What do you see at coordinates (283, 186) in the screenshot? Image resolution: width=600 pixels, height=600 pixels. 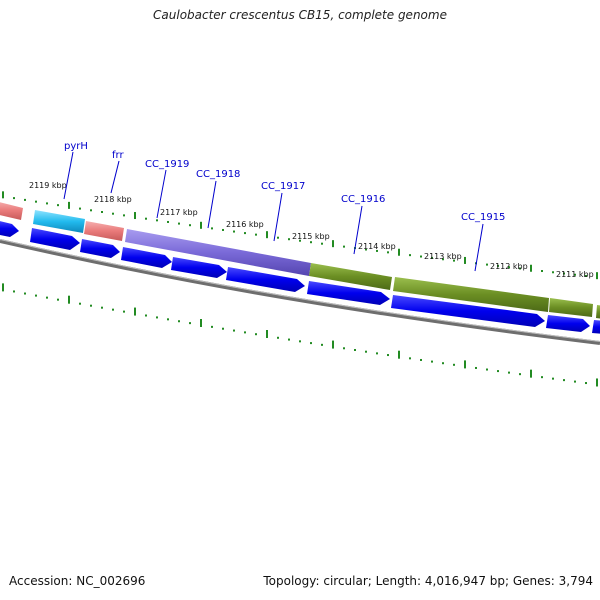 I see `gene-label: CC_1917` at bounding box center [283, 186].